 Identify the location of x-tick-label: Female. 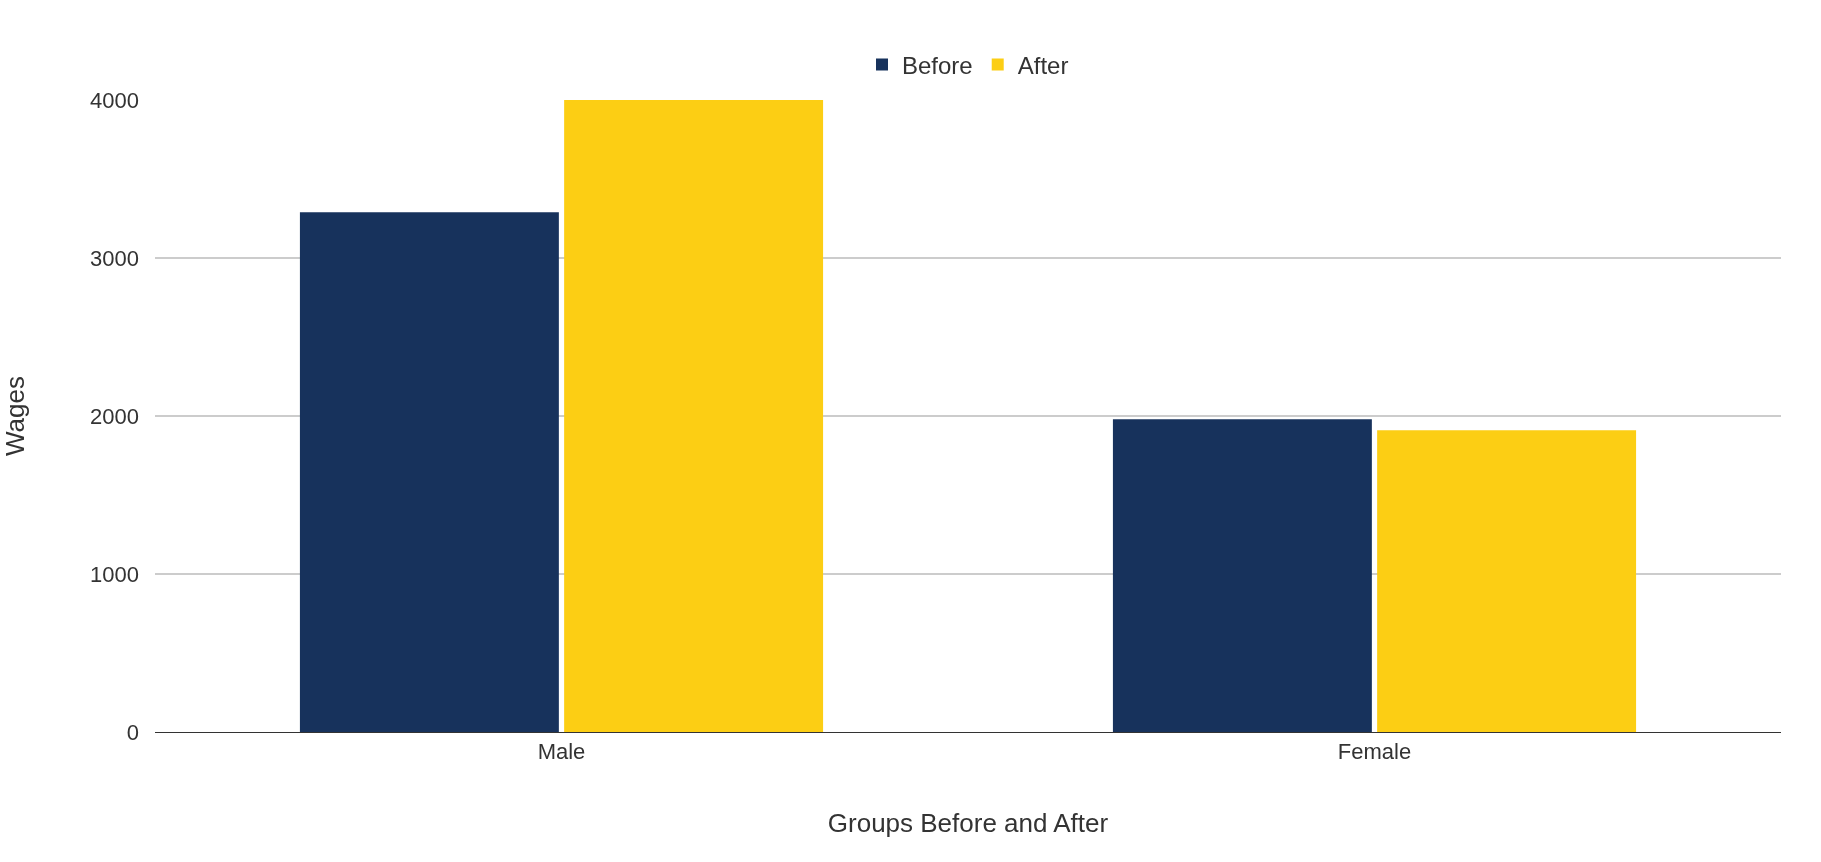
(1374, 752).